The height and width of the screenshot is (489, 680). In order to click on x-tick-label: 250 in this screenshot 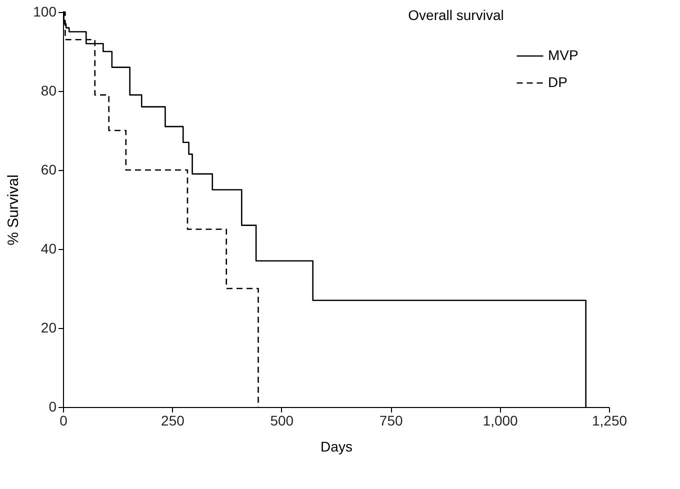, I will do `click(173, 420)`.